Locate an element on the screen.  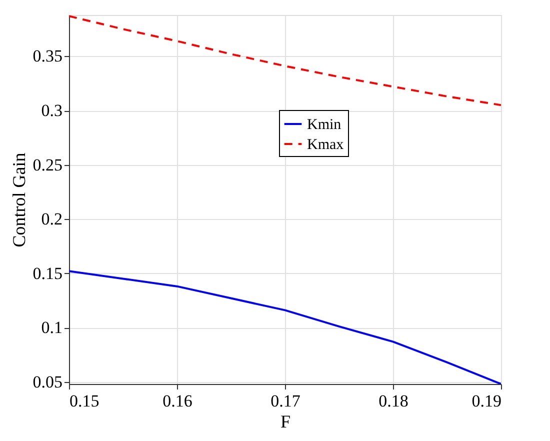
x-tick-label: 0.18 is located at coordinates (393, 401).